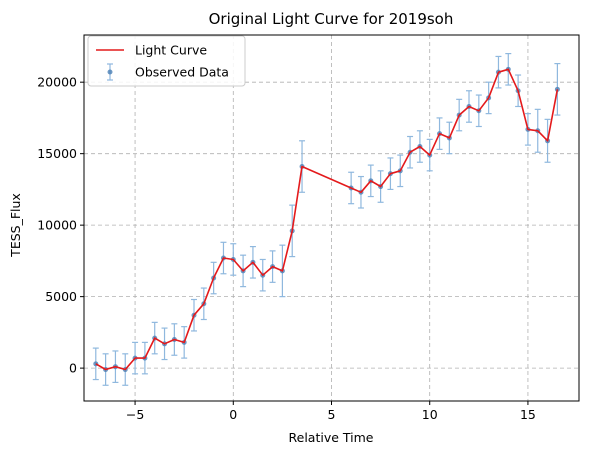 The image size is (589, 455). What do you see at coordinates (57, 153) in the screenshot?
I see `y-tick-label: 15000` at bounding box center [57, 153].